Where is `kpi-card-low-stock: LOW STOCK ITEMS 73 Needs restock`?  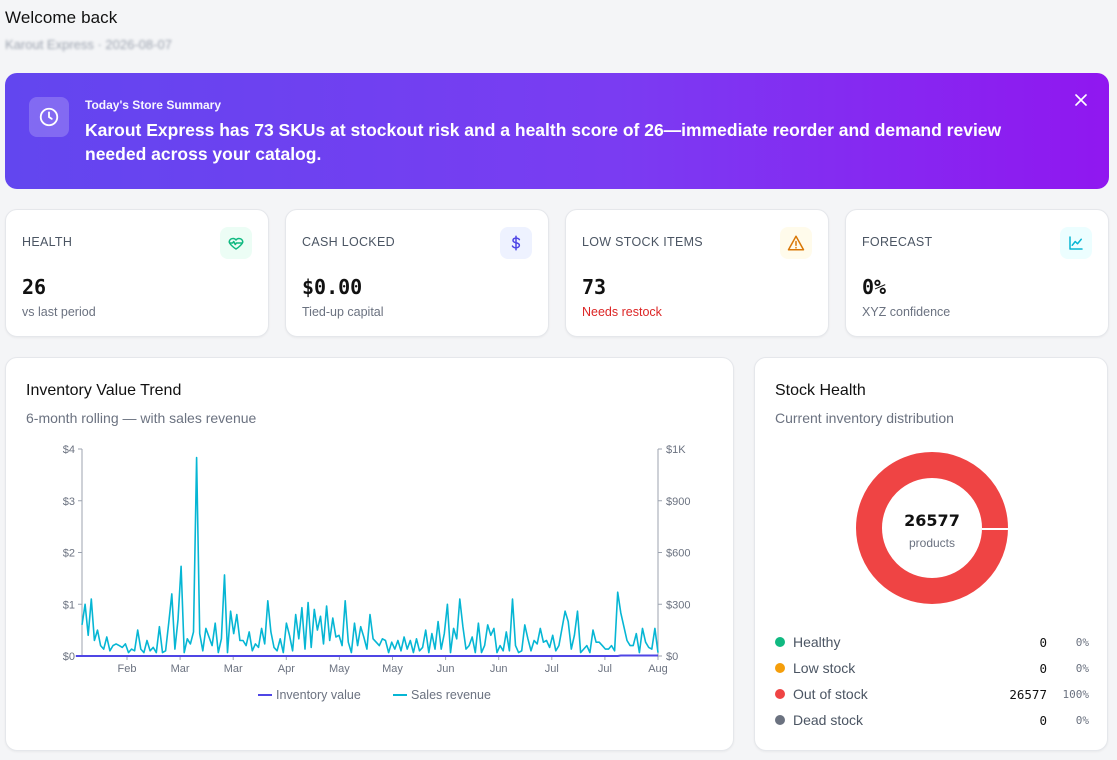 kpi-card-low-stock: LOW STOCK ITEMS 73 Needs restock is located at coordinates (697, 273).